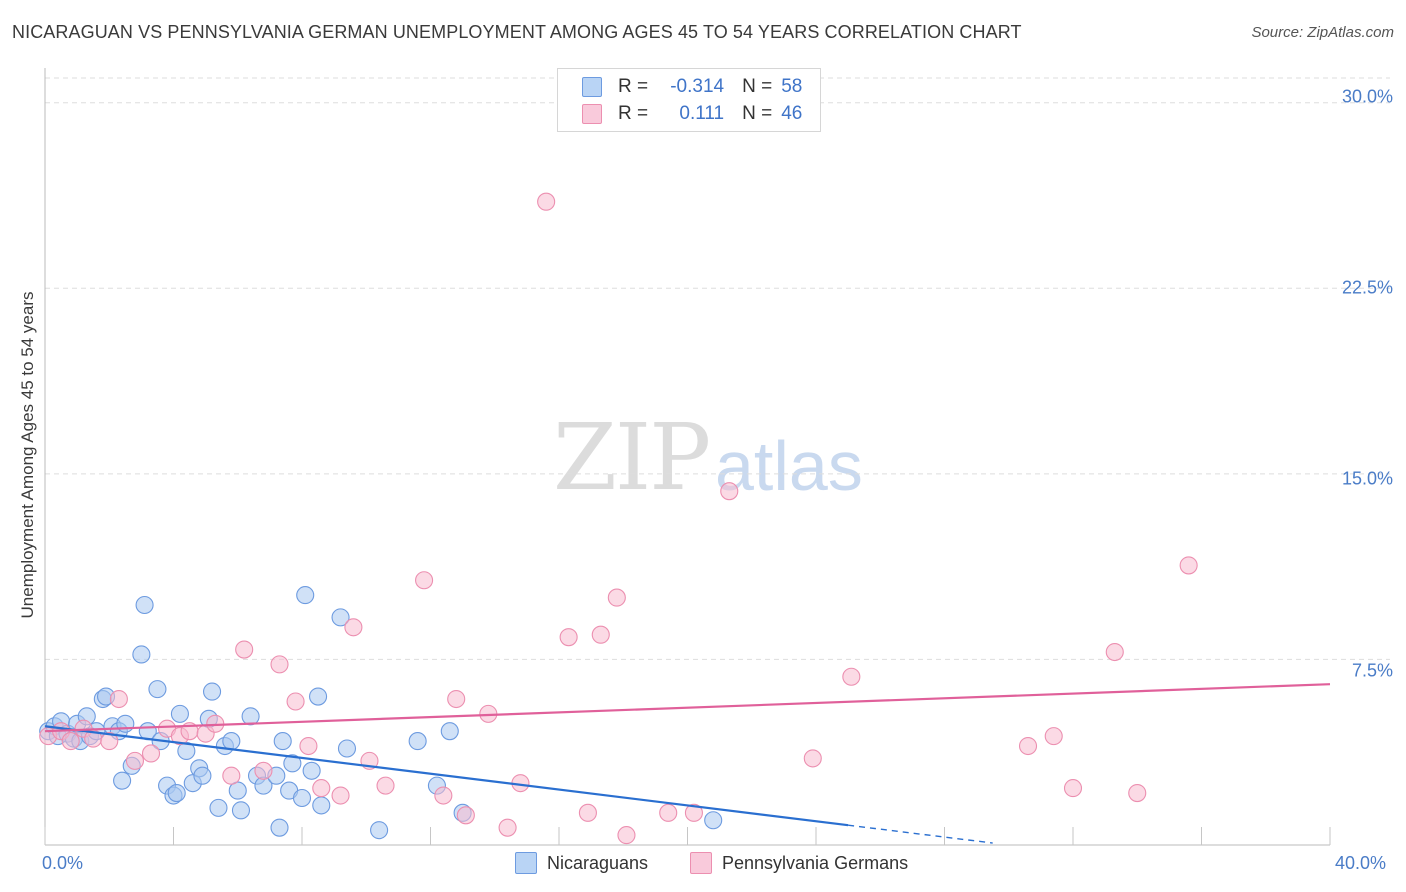 The width and height of the screenshot is (1406, 892). I want to click on y-tick-label: 7.5%, so click(1372, 670).